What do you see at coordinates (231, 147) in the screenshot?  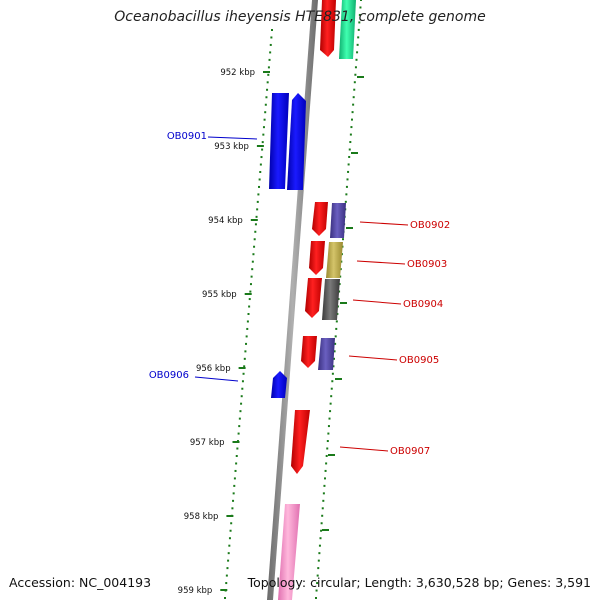 I see `tick-label: 953 kbp` at bounding box center [231, 147].